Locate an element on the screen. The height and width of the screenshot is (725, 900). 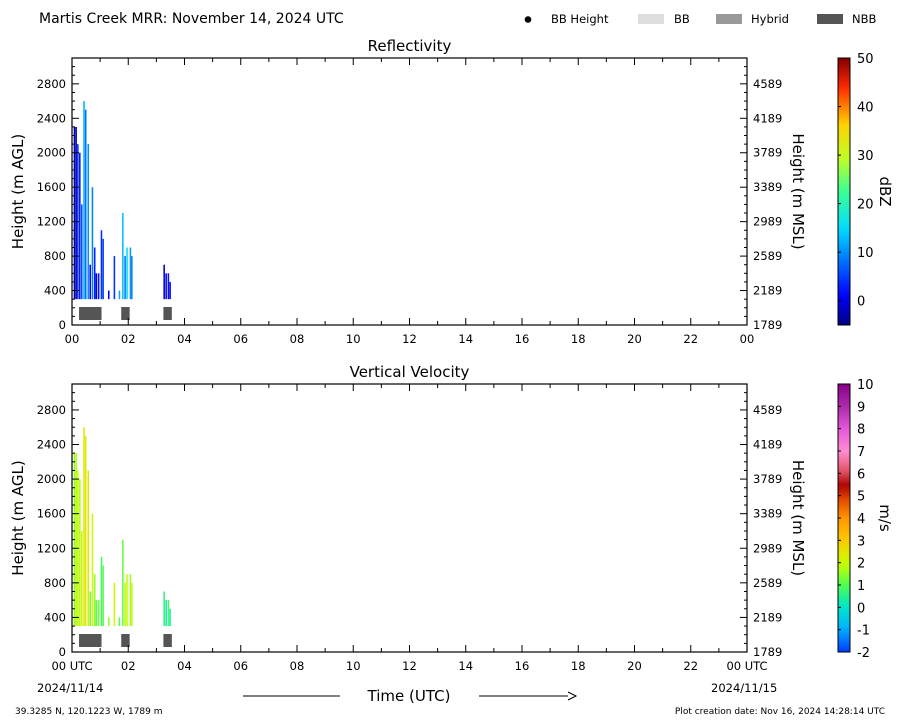
x-tick-label: 10 is located at coordinates (353, 666).